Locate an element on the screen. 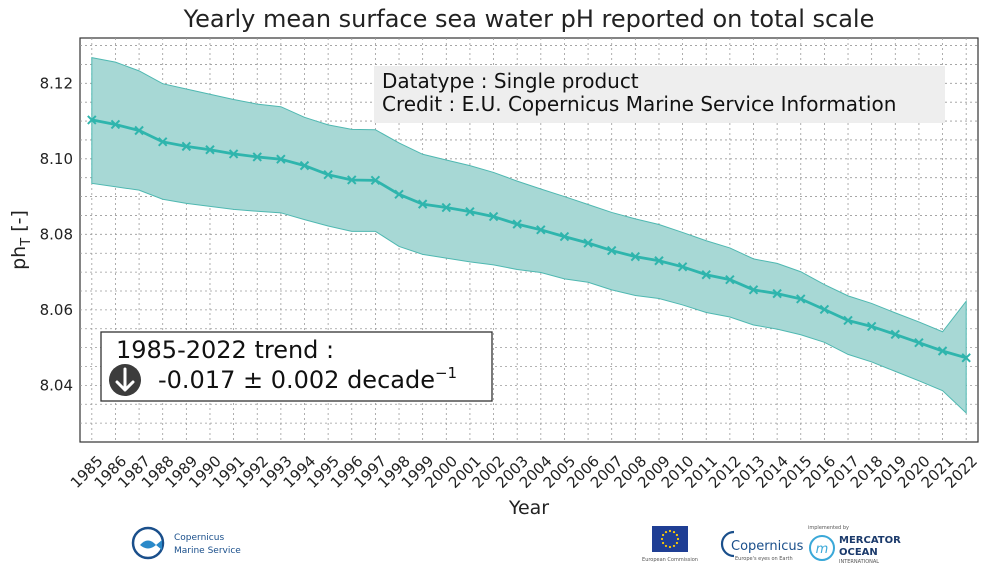 The width and height of the screenshot is (1000, 585). mercator-m-icon is located at coordinates (822, 548).